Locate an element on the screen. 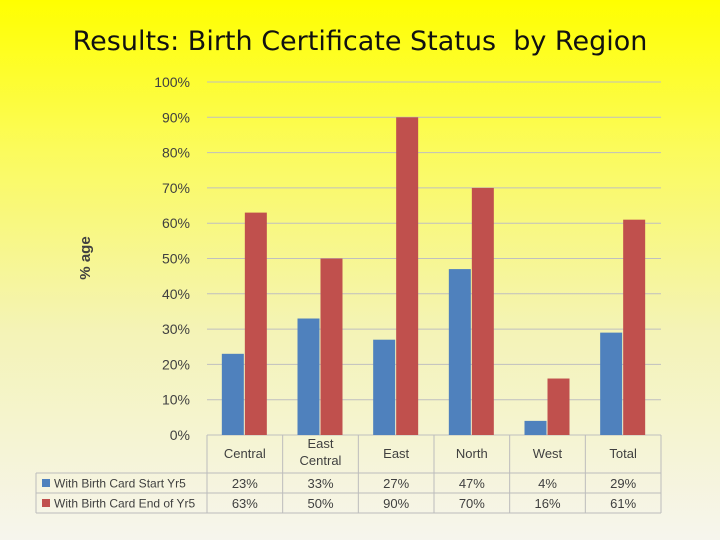 Image resolution: width=720 pixels, height=540 pixels. data-label: 16% is located at coordinates (547, 503).